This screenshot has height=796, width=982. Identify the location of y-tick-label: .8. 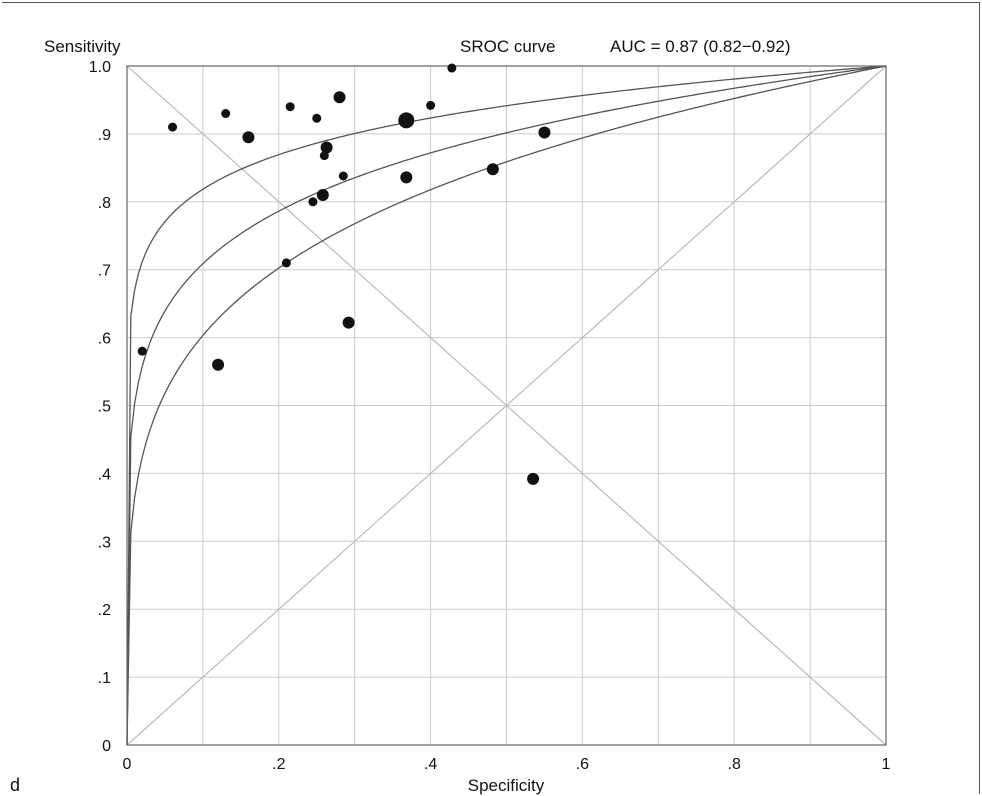
(104, 203).